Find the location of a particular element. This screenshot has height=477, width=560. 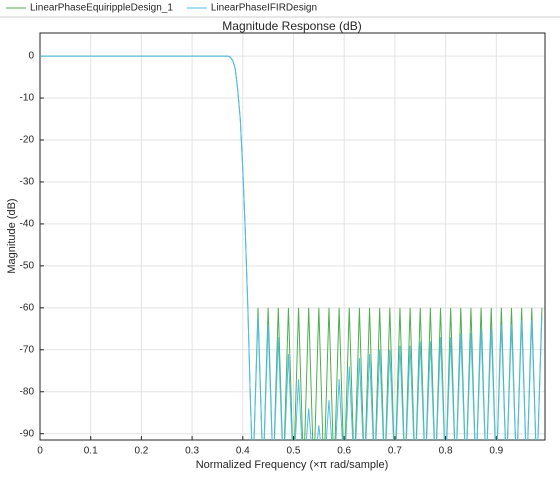

y-tick-label: 0 is located at coordinates (31, 56).